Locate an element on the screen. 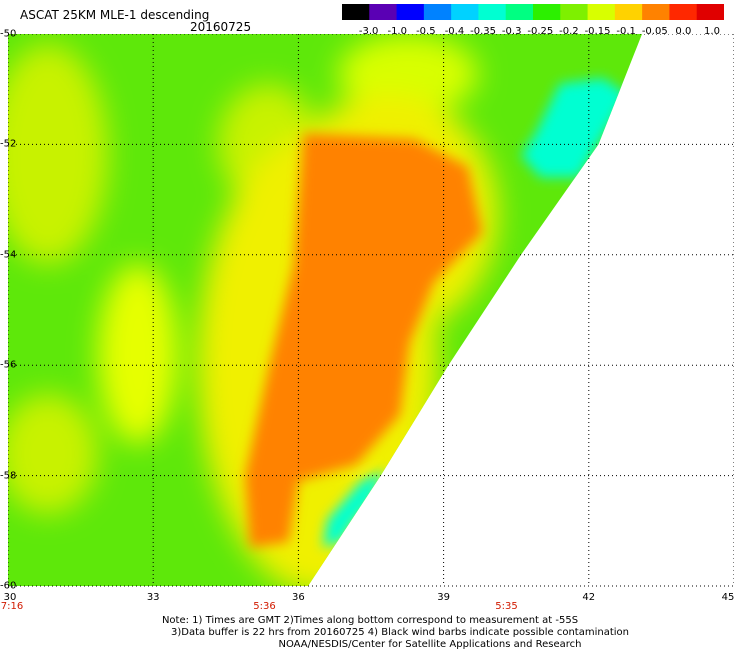  lon-tick-label: 42 is located at coordinates (589, 597).